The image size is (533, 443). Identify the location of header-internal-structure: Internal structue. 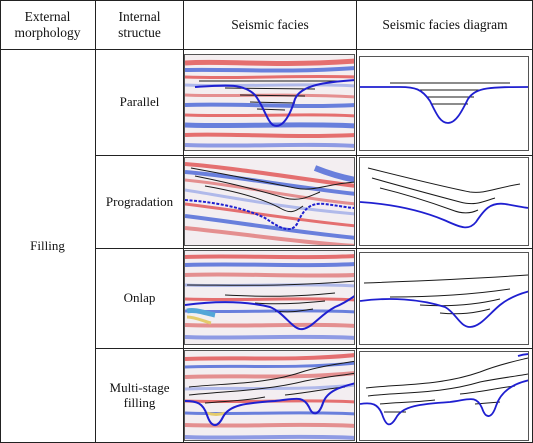
(139, 24).